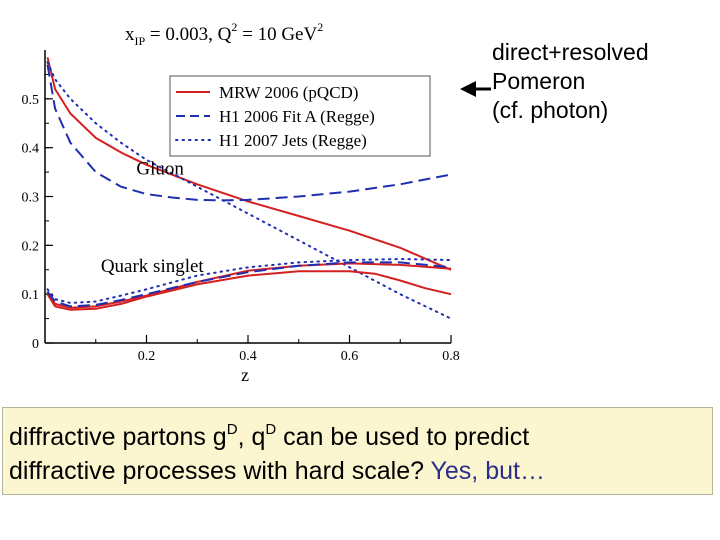  Describe the element at coordinates (297, 116) in the screenshot. I see `legend-label: H1 2006 Fit A (Regge)` at that location.